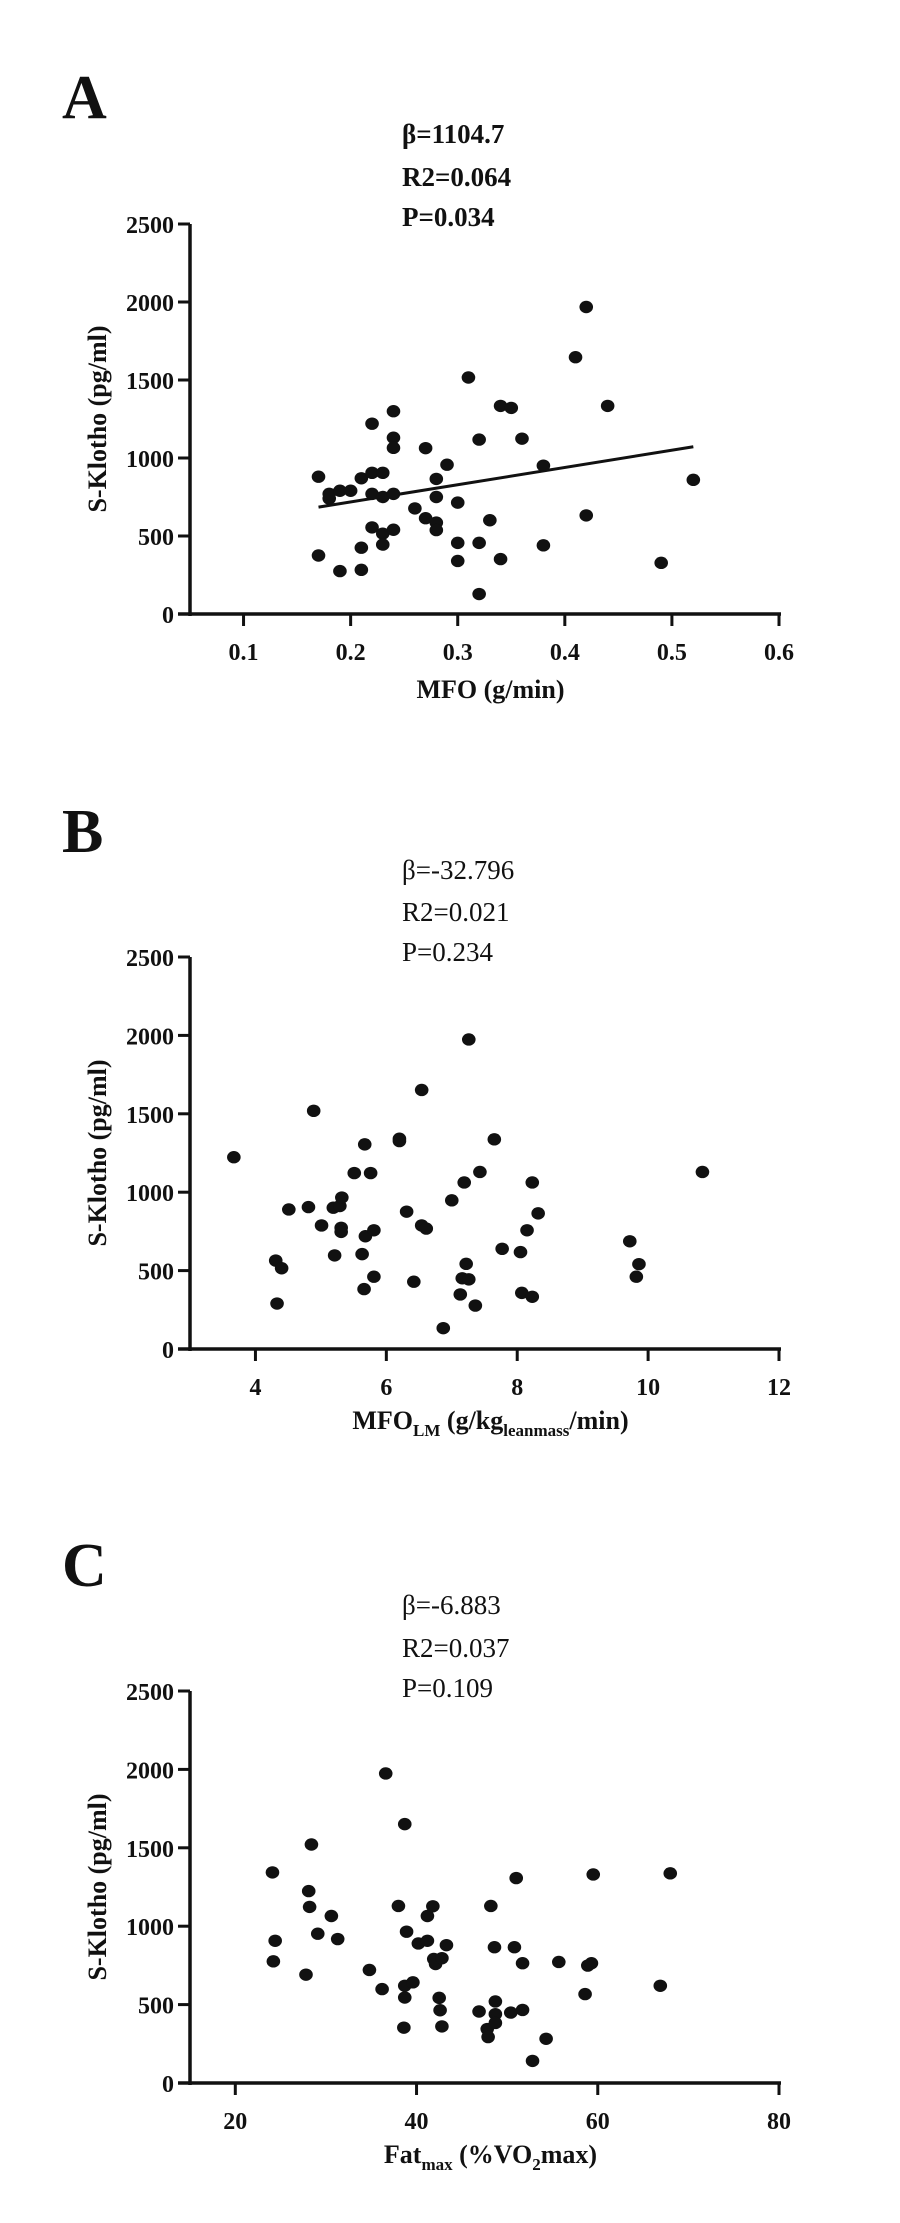 This screenshot has height=2223, width=900. Describe the element at coordinates (536, 1430) in the screenshot. I see `x-axis-label-part: leanmass` at that location.